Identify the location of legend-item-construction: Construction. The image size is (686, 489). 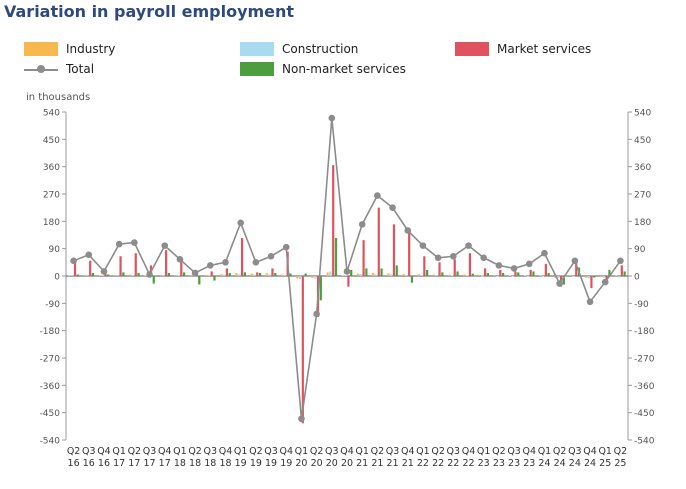
(299, 49).